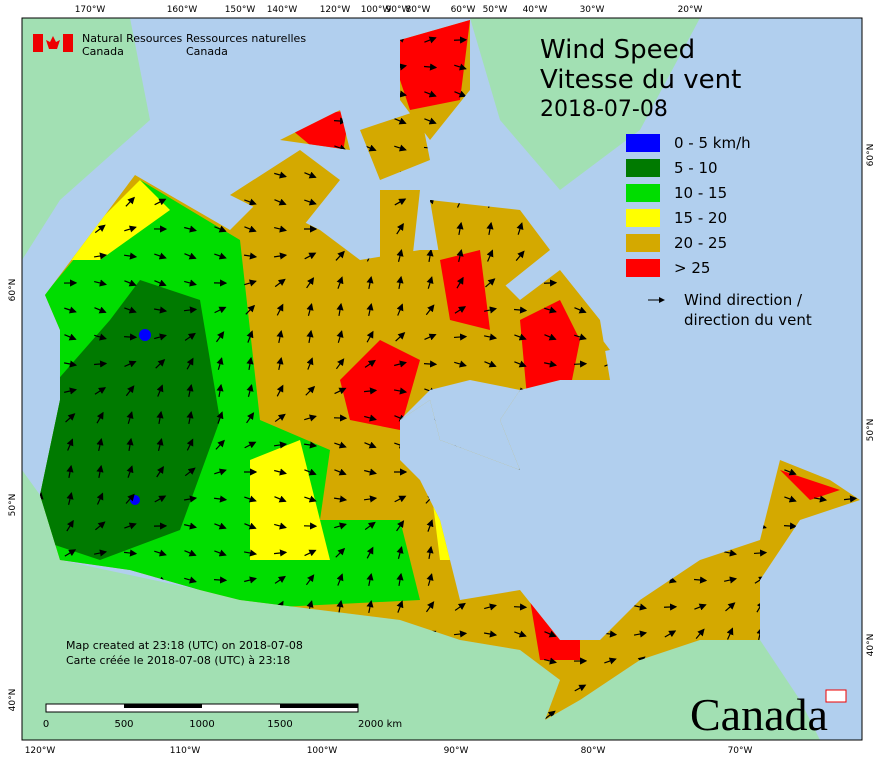  Describe the element at coordinates (743, 300) in the screenshot. I see `legend-label: Wind direction /` at that location.